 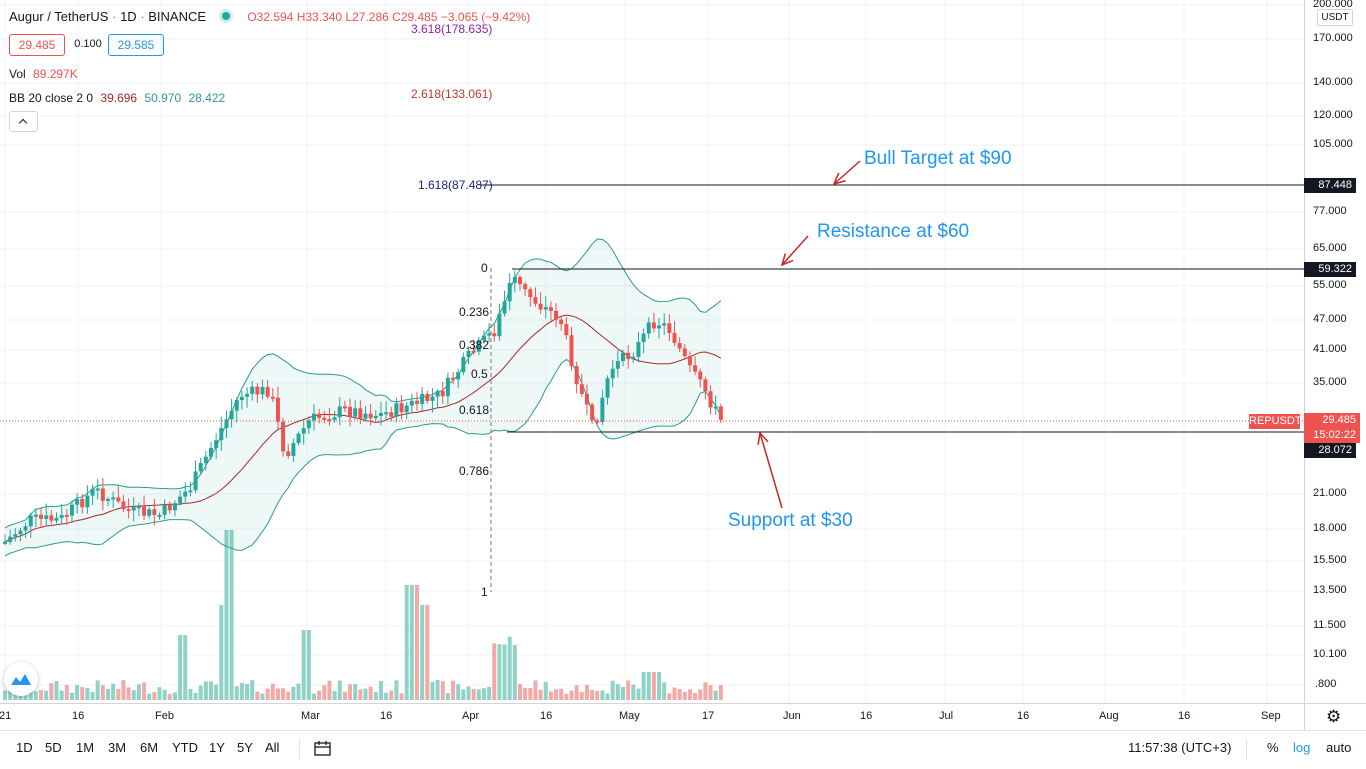 I want to click on chevron-up-icon, so click(x=23, y=123).